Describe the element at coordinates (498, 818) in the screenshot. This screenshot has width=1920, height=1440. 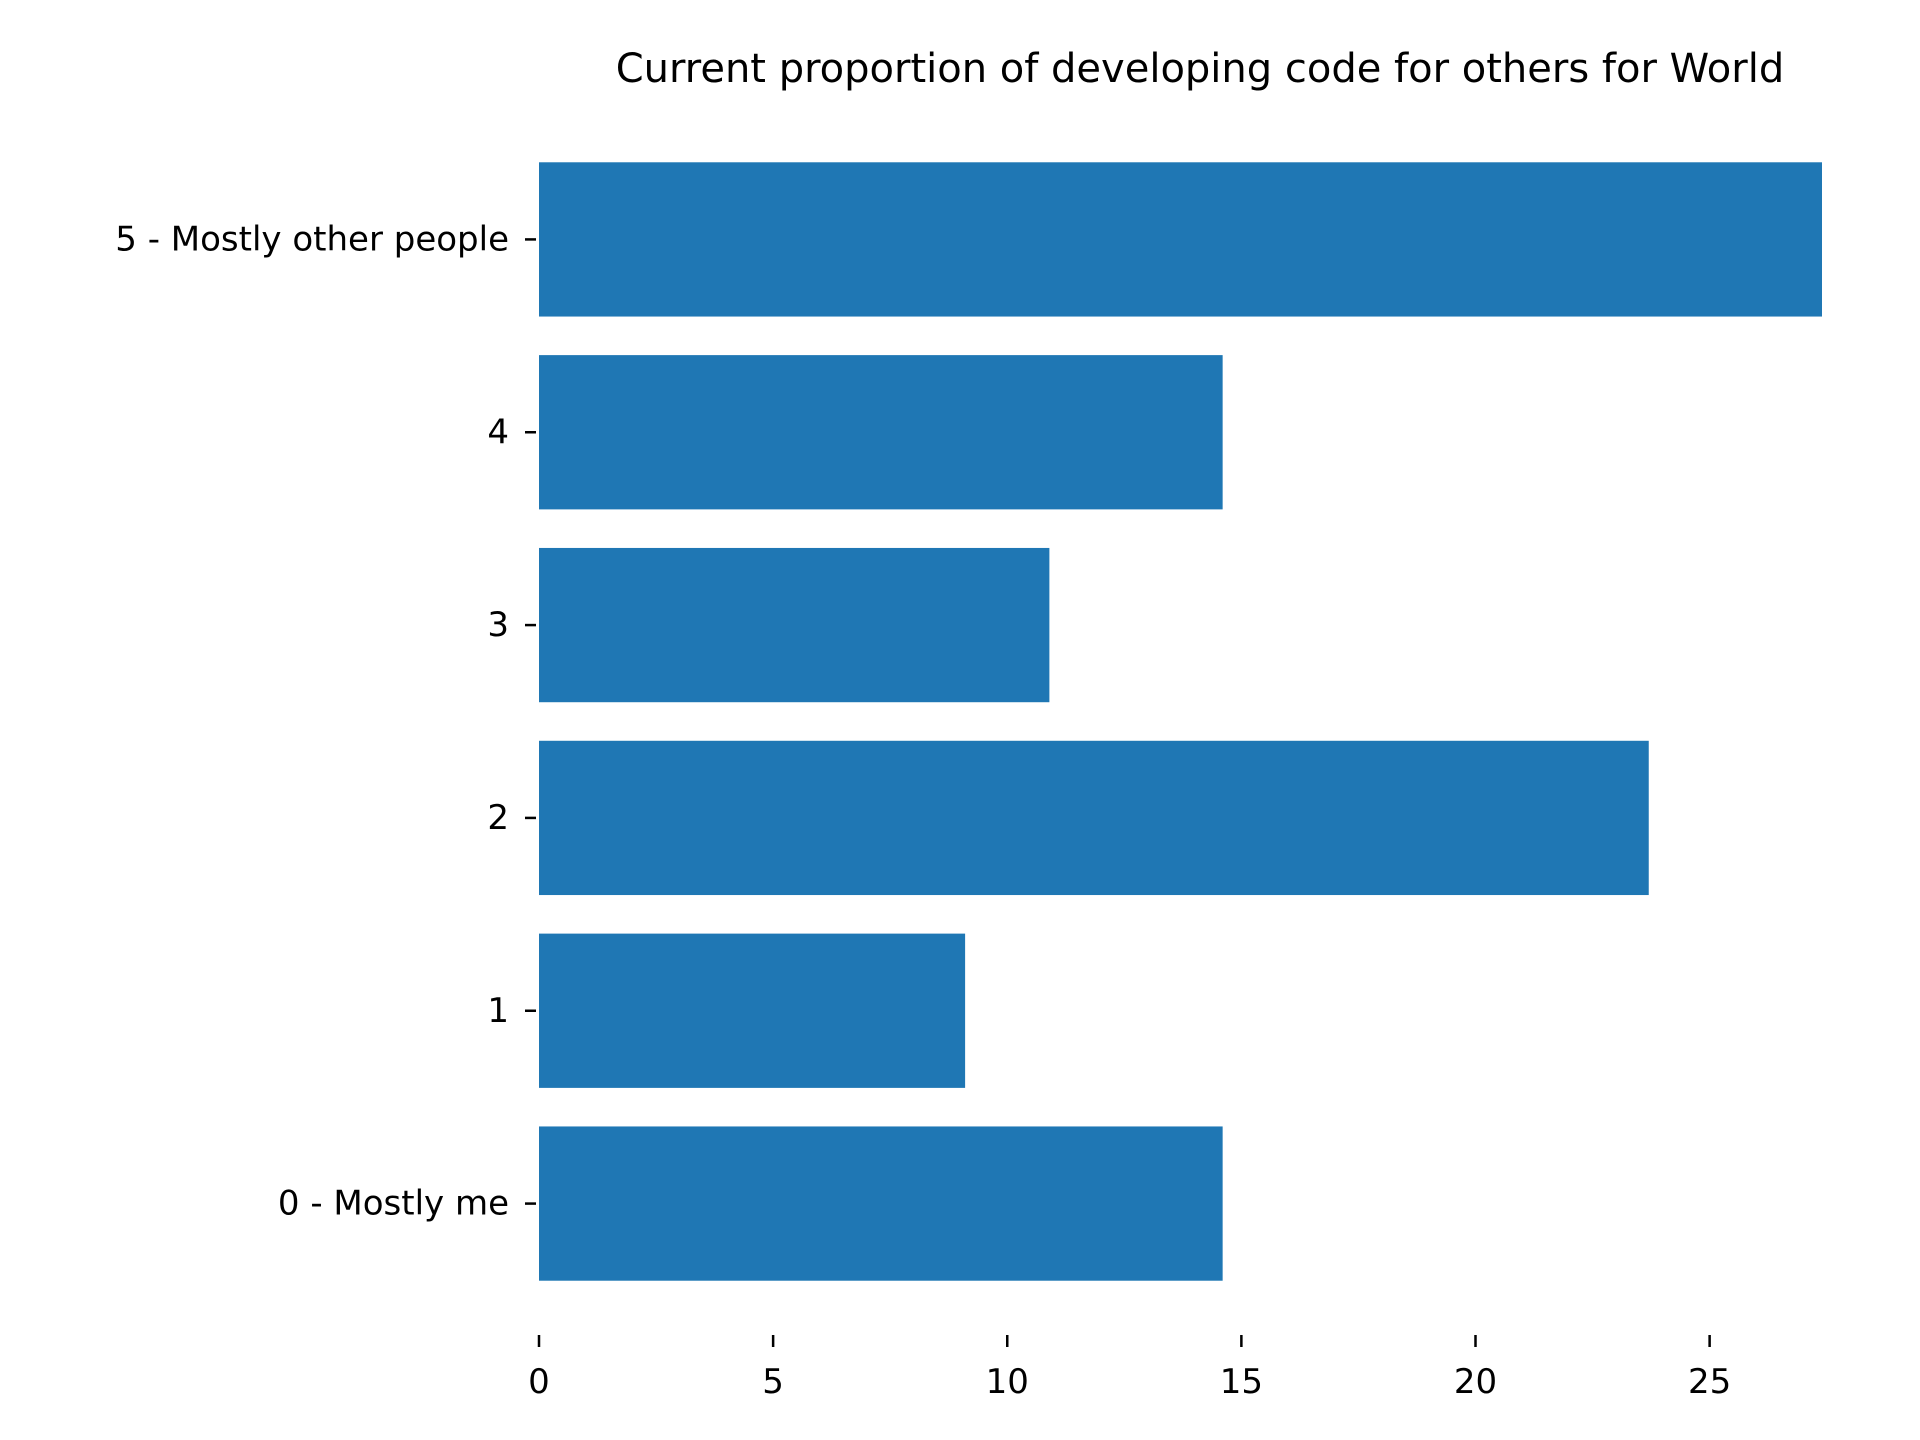
I see `y-tick-label-2: 2` at that location.